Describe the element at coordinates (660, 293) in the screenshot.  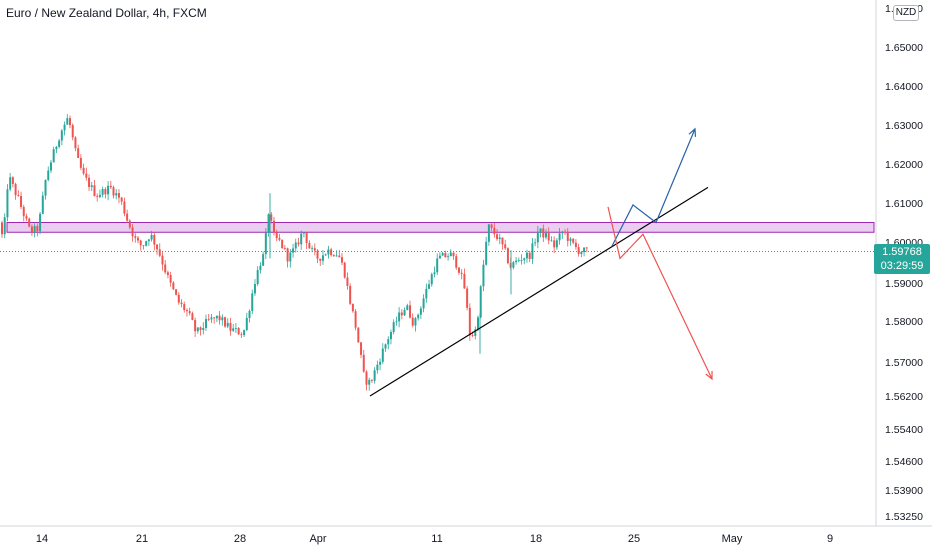
I see `bearish-projection-path` at that location.